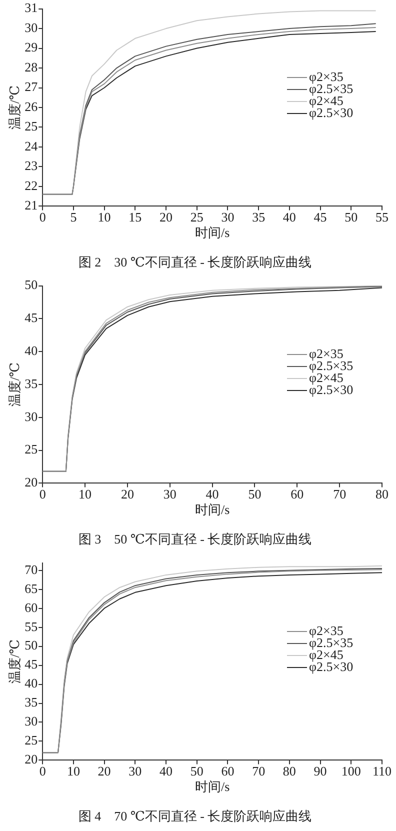 The image size is (396, 831). What do you see at coordinates (135, 216) in the screenshot?
I see `x-tick-label: 15` at bounding box center [135, 216].